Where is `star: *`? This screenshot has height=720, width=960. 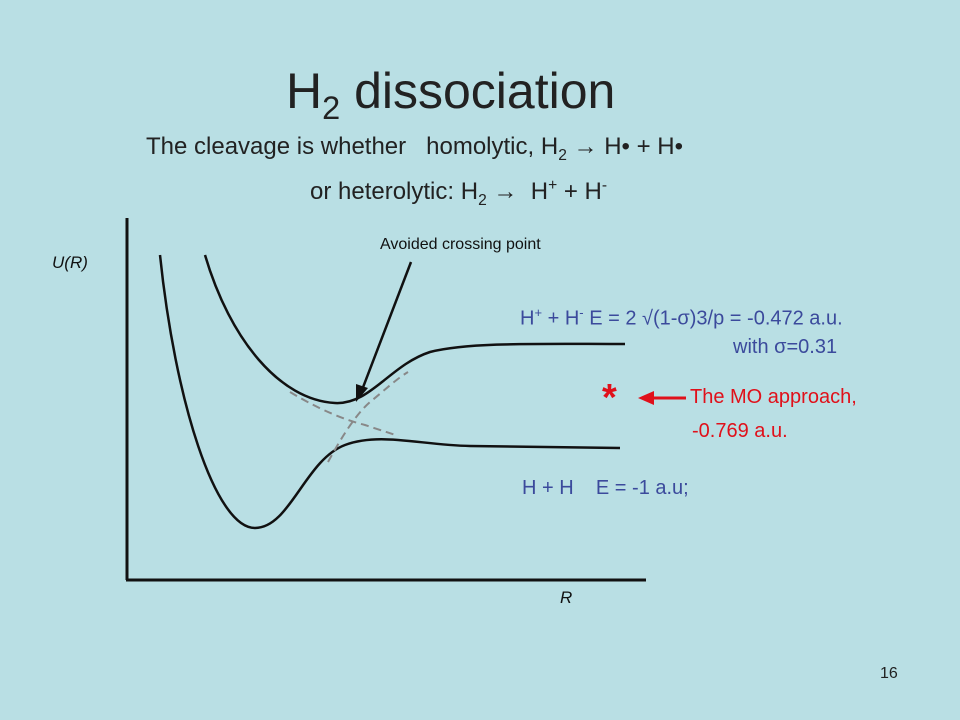 star: * is located at coordinates (609, 398).